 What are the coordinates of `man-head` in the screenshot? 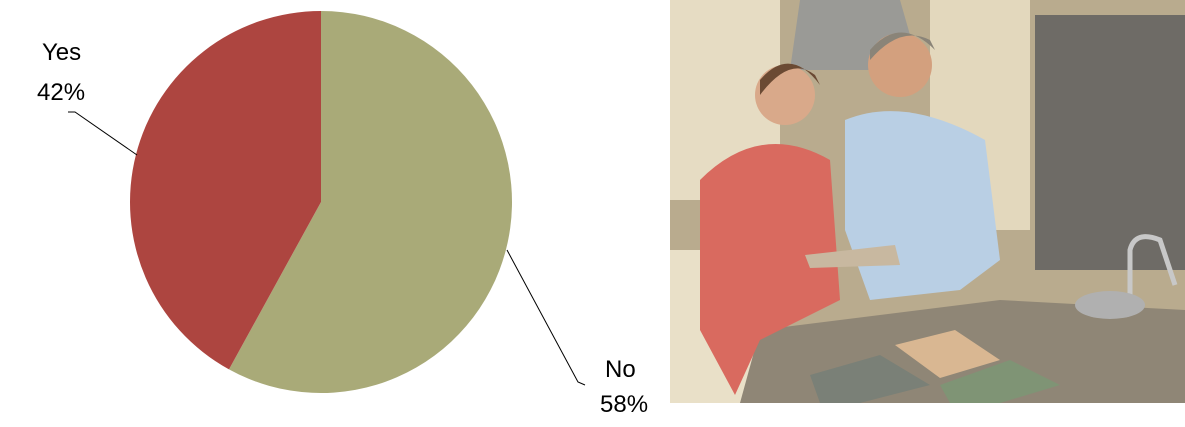 It's located at (900, 65).